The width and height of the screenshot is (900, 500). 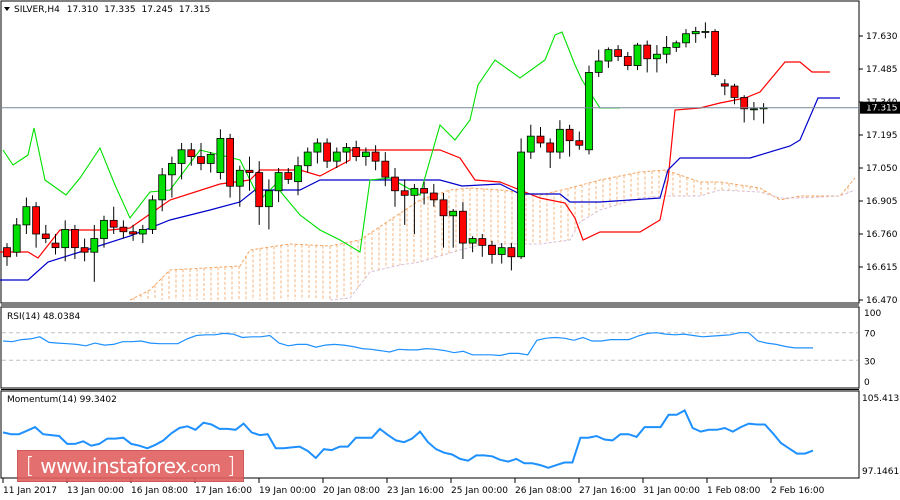 What do you see at coordinates (882, 70) in the screenshot?
I see `price-tick-label: 17.485` at bounding box center [882, 70].